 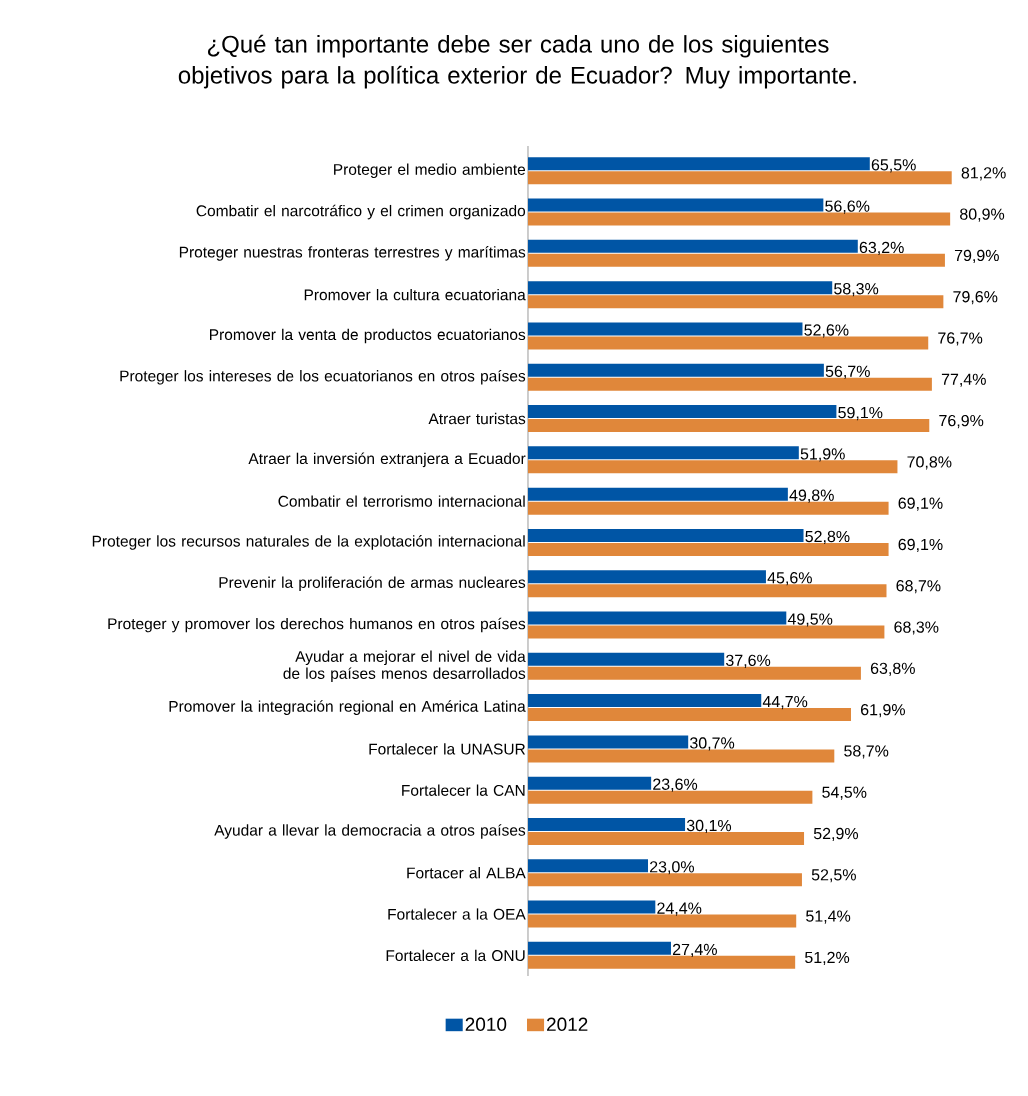 I want to click on data-label: 80,9%, so click(x=982, y=215).